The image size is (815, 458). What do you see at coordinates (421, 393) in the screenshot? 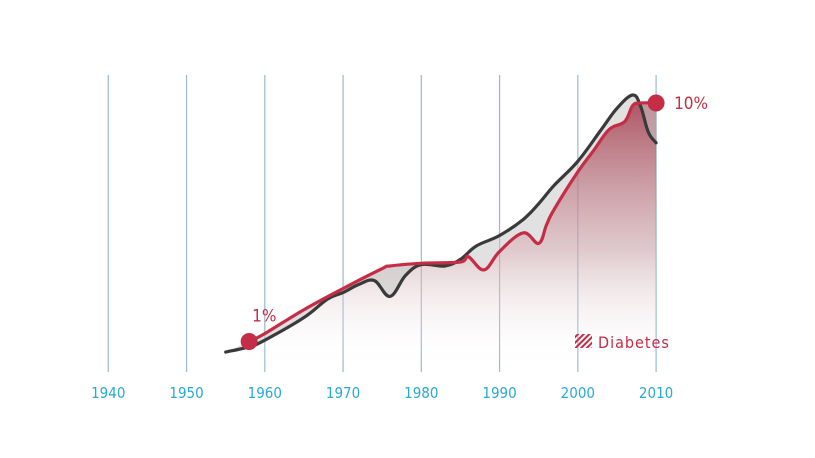
I see `x-tick-label-1980: 1980` at bounding box center [421, 393].